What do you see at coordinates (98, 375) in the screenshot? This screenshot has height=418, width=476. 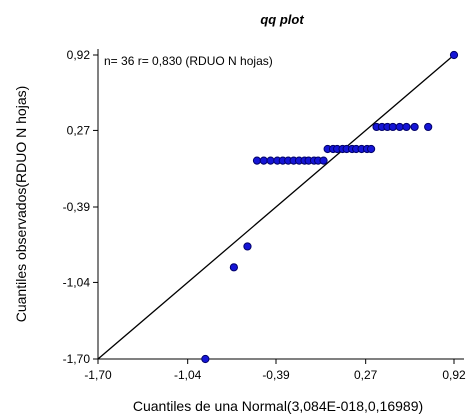 I see `x-tick-label: -1,70` at bounding box center [98, 375].